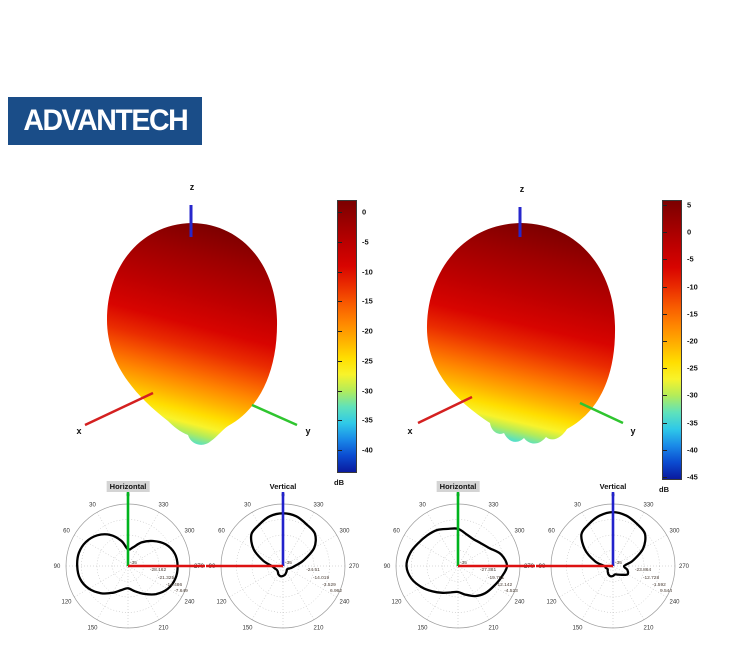 The height and width of the screenshot is (650, 750). Describe the element at coordinates (79, 431) in the screenshot. I see `x-axis-label: x` at that location.